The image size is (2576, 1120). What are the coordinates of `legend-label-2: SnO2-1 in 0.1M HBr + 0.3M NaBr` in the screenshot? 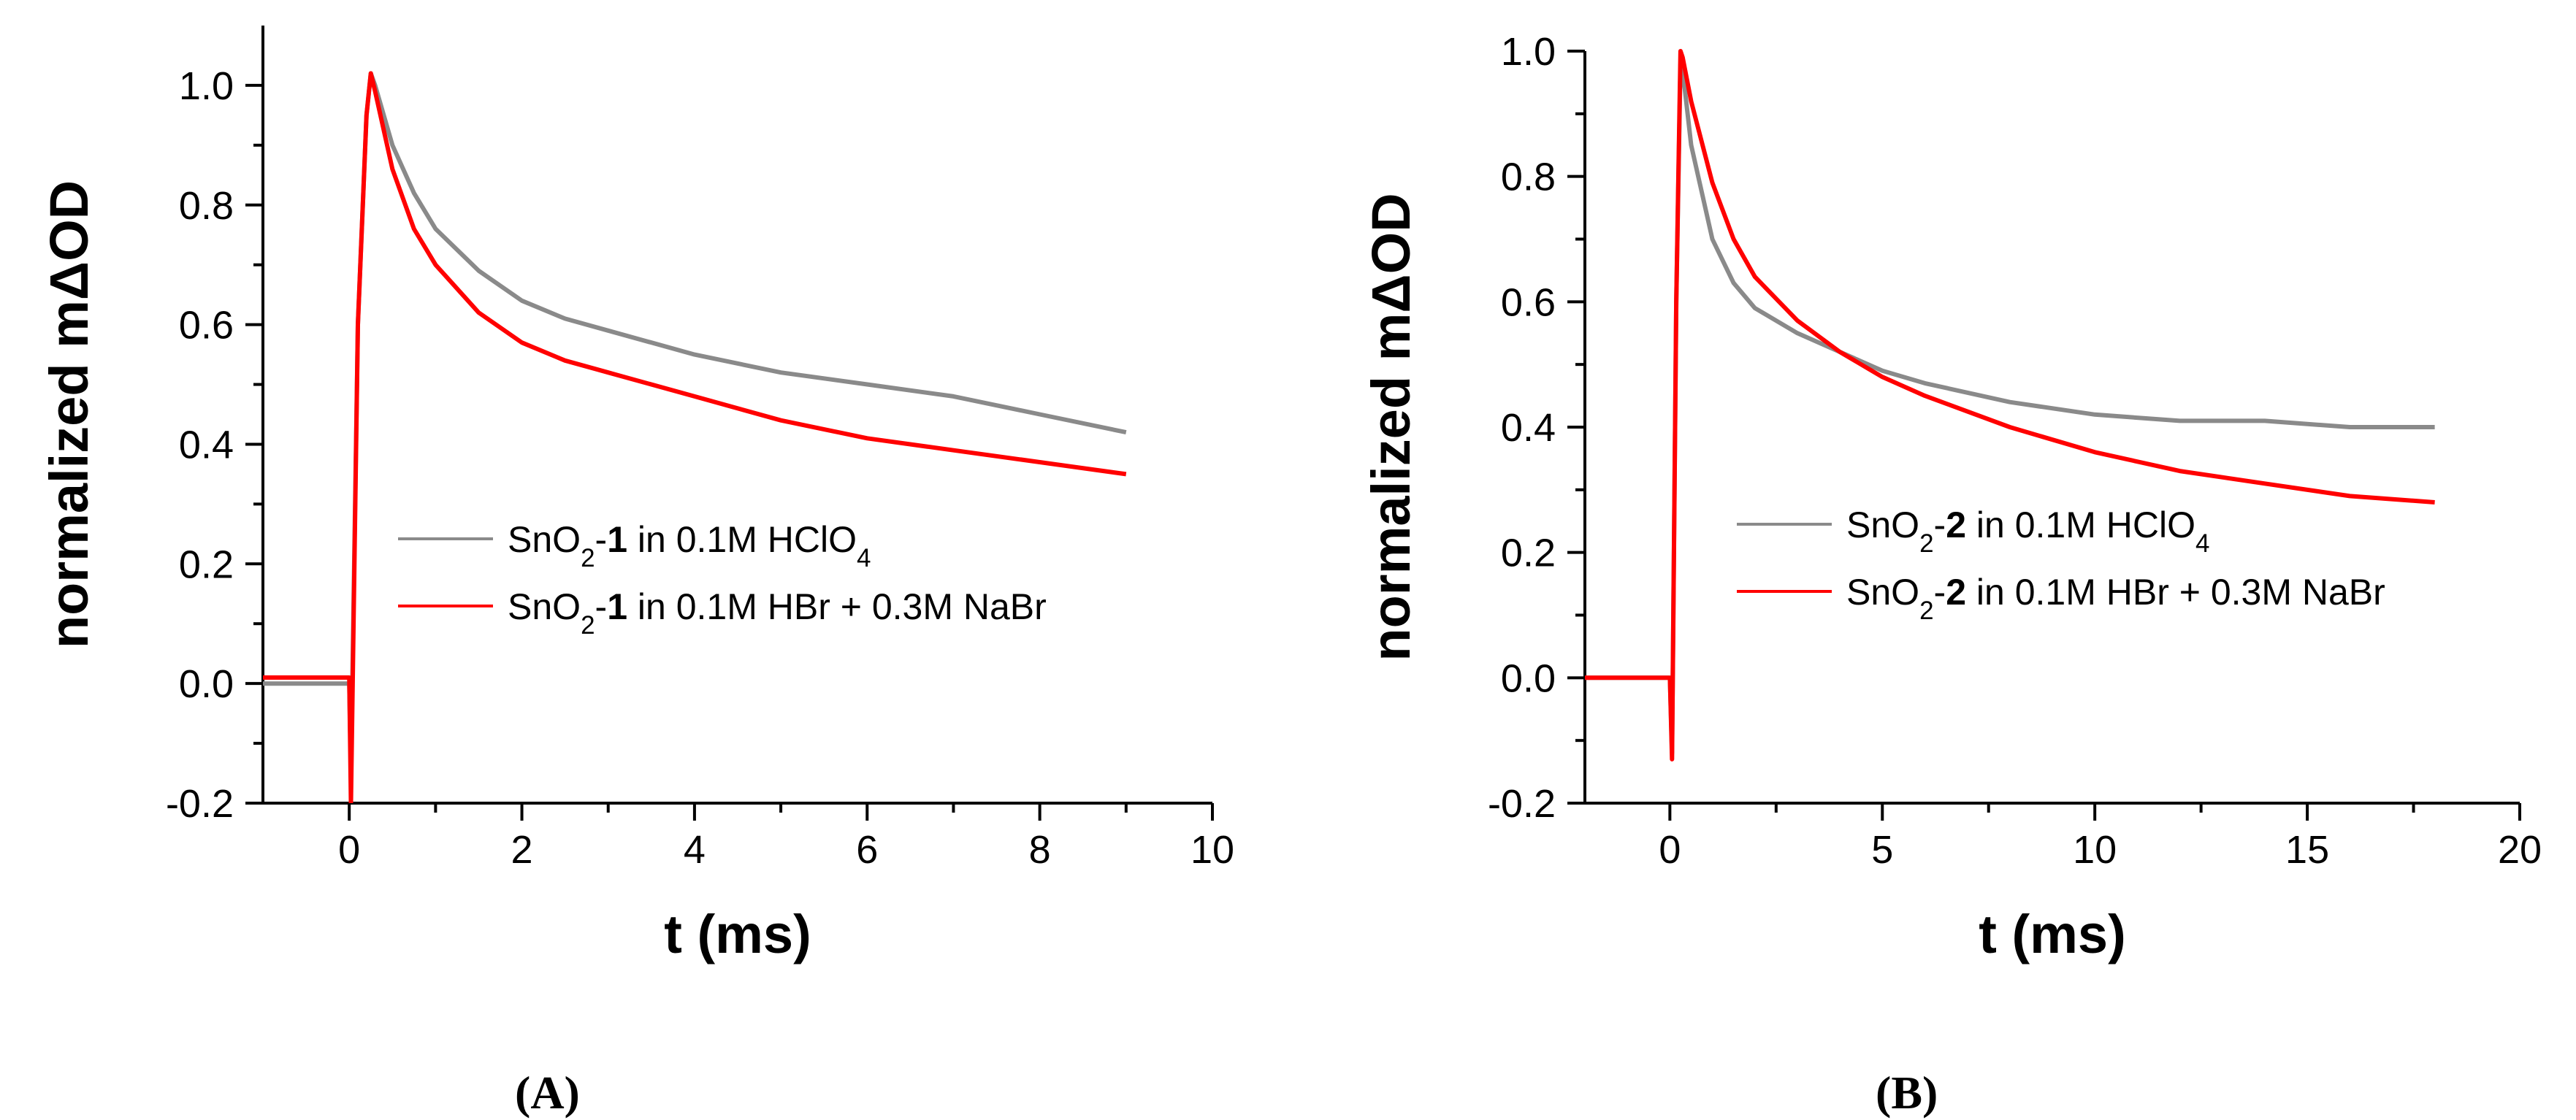 It's located at (777, 613).